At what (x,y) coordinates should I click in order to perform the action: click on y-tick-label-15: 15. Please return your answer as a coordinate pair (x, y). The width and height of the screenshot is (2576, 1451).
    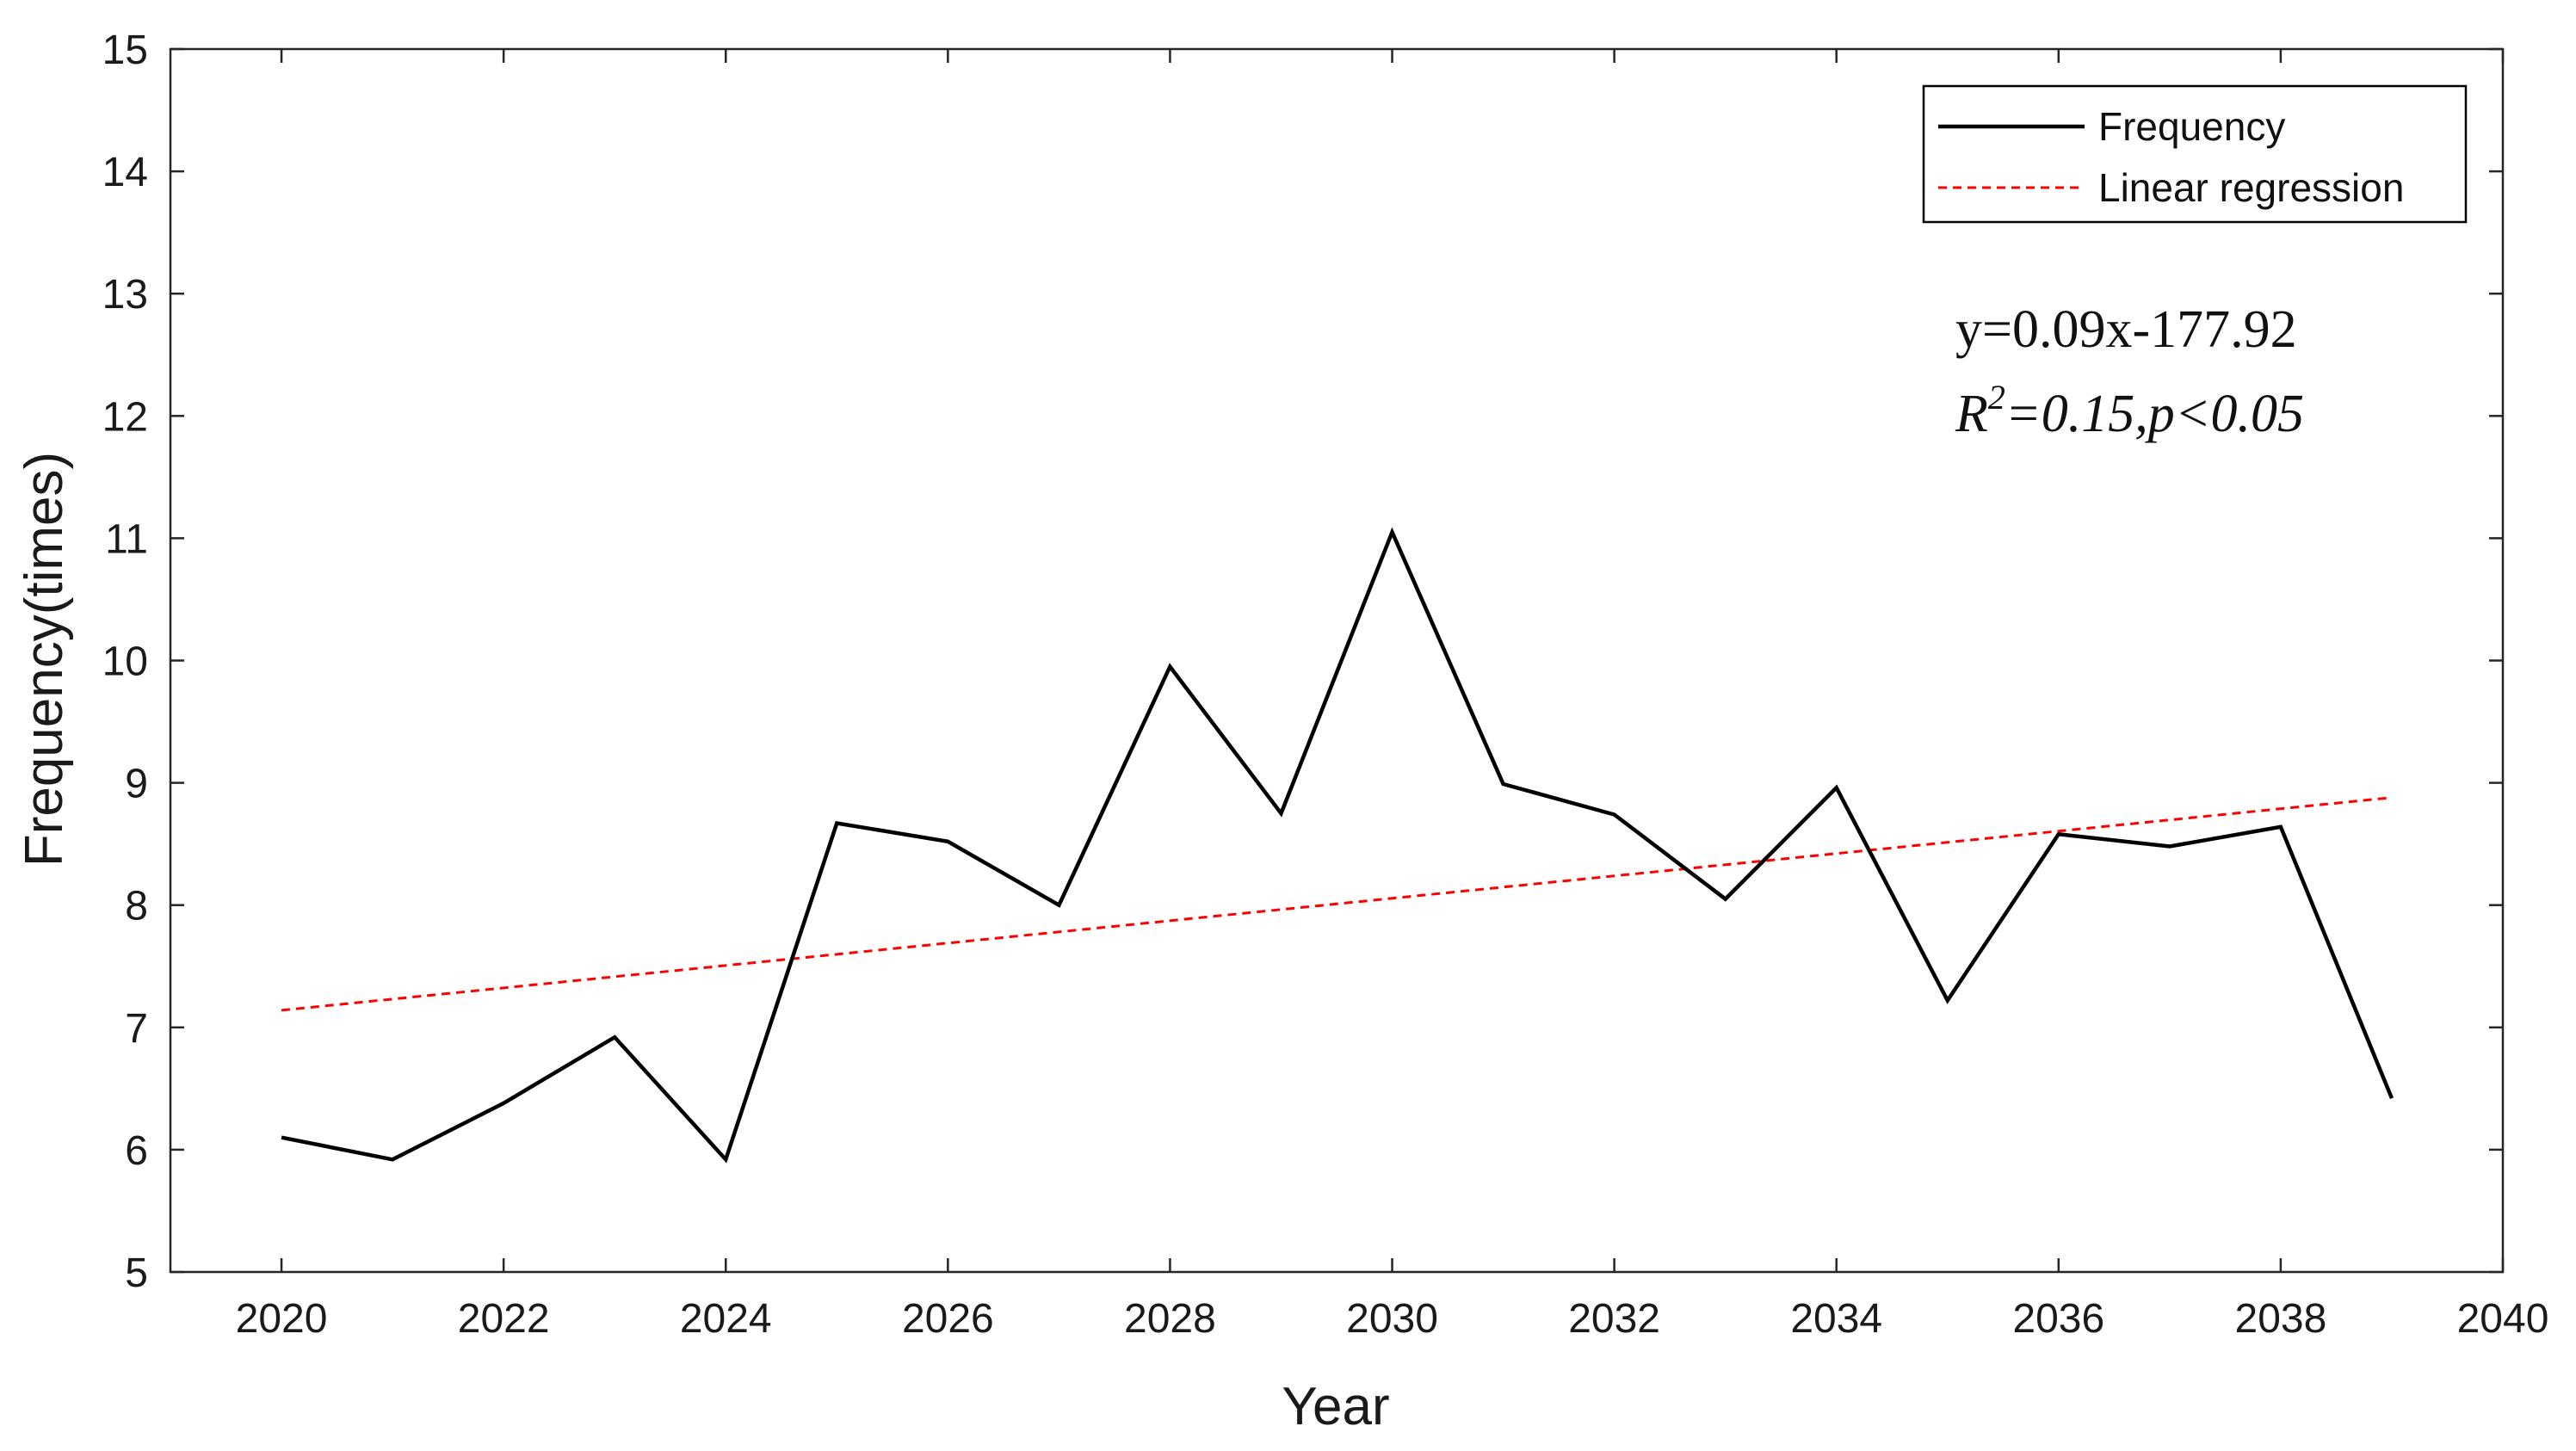
    Looking at the image, I should click on (125, 50).